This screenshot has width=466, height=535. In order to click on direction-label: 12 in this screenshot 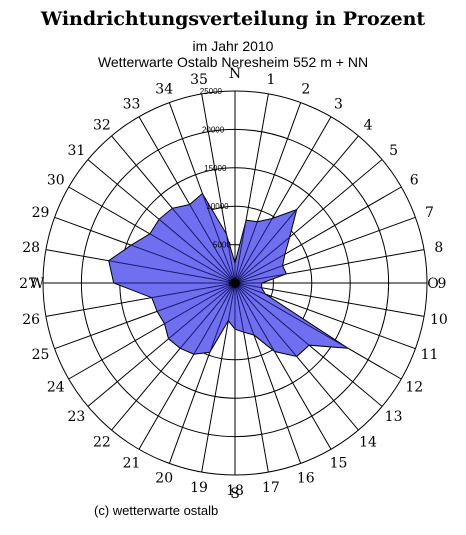, I will do `click(414, 388)`.